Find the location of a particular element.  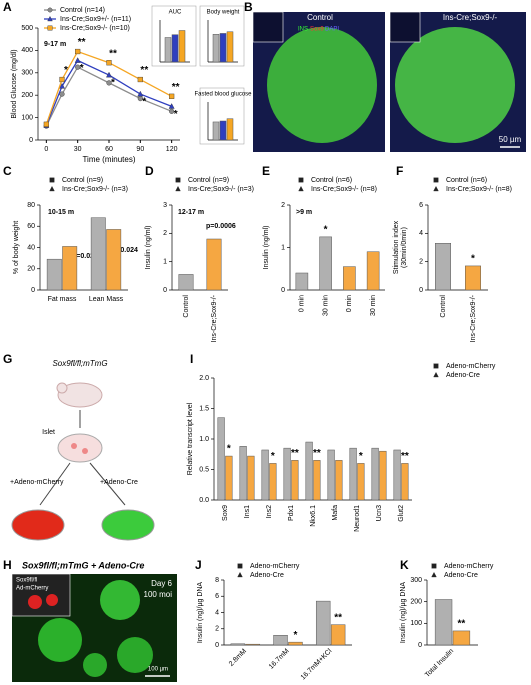

y-axis-label: Insulin (ng/ml) is located at coordinates (148, 248).